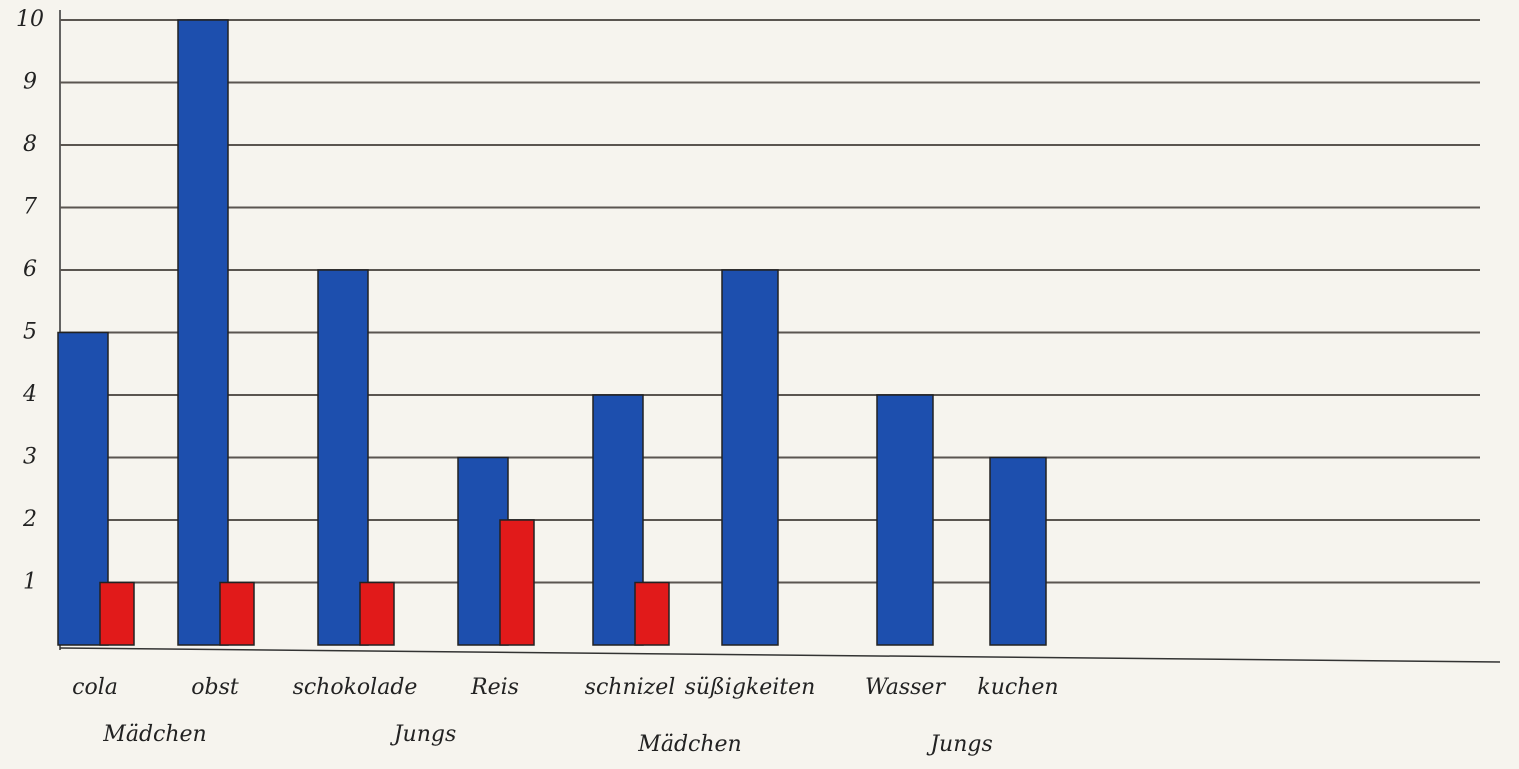 The image size is (1519, 769). I want to click on y-tick-label: 10, so click(30, 19).